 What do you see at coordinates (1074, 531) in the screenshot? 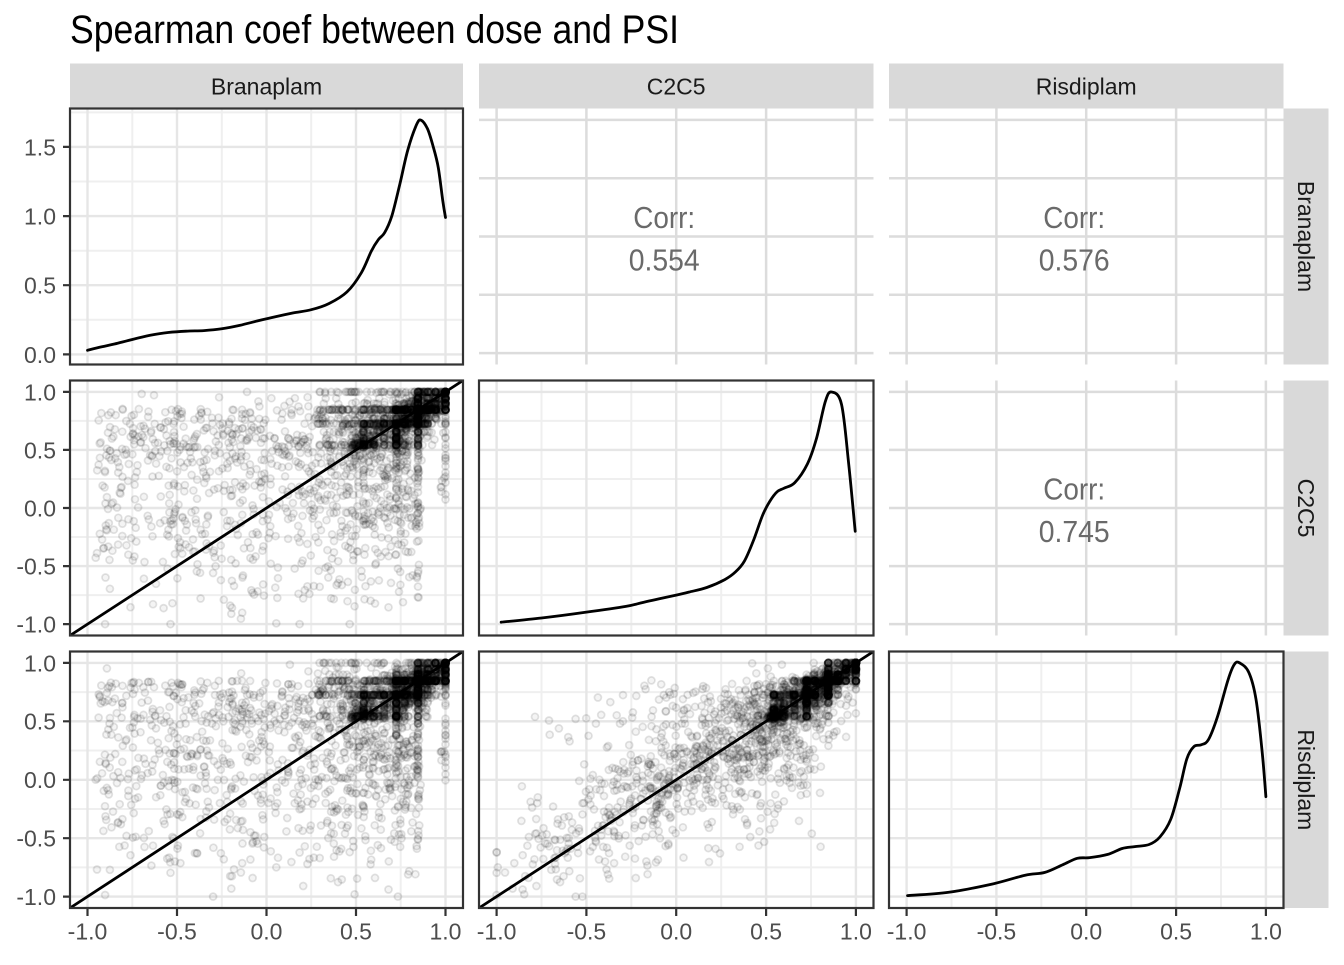
I see `svg-text: 0.745` at bounding box center [1074, 531].